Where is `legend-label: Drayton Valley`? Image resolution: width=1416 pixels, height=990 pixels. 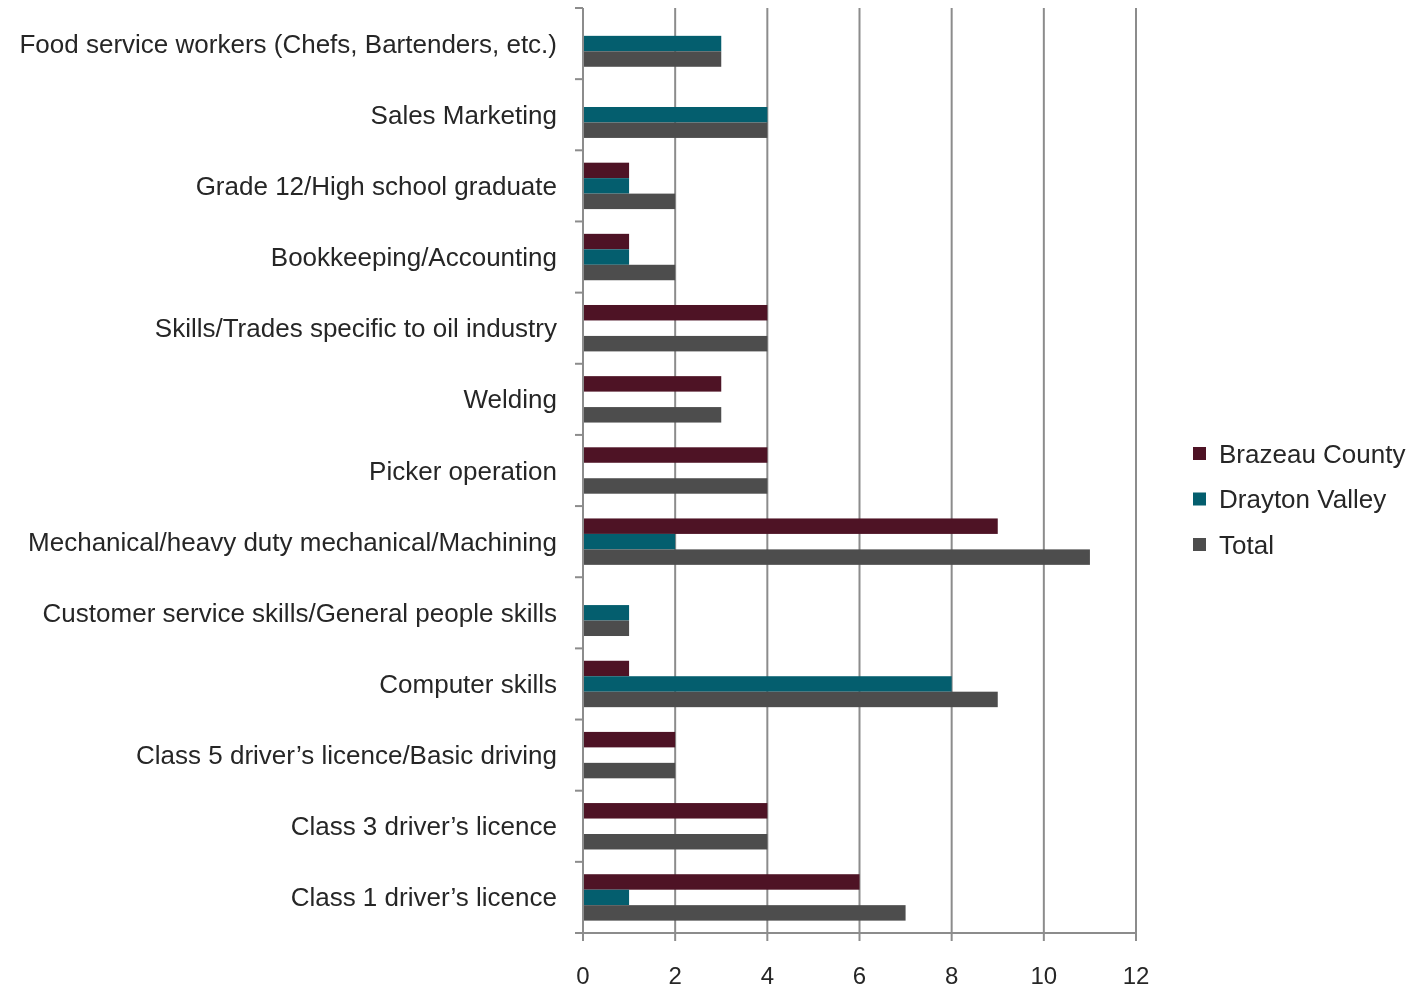 legend-label: Drayton Valley is located at coordinates (1303, 499).